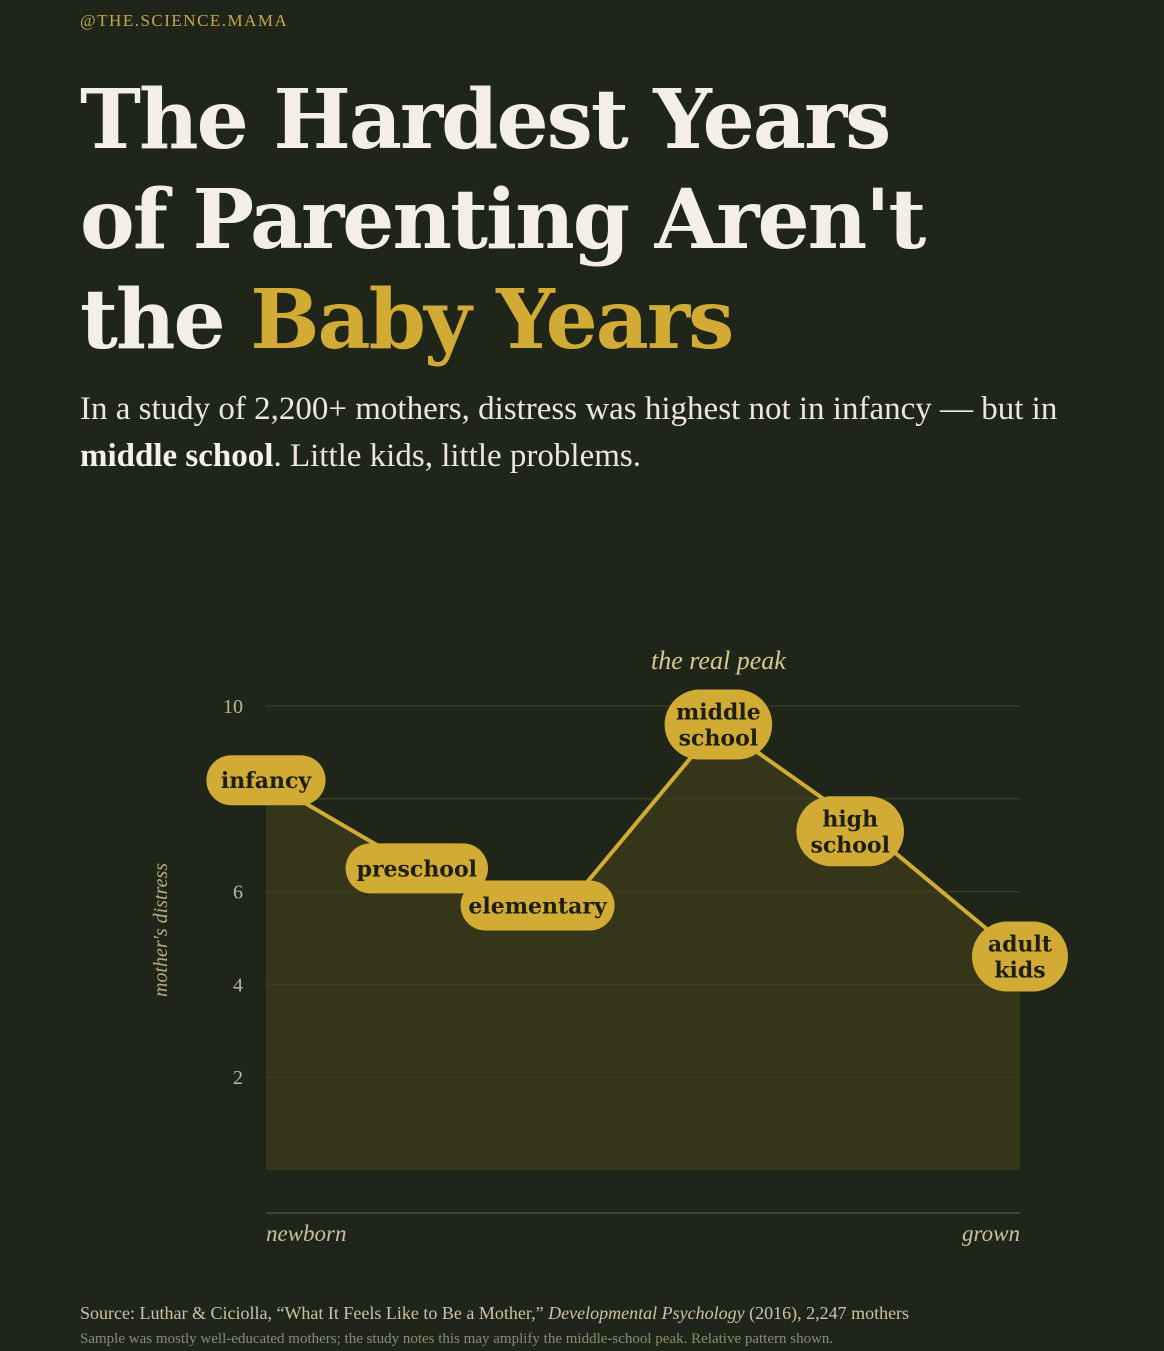 The image size is (1164, 1351). I want to click on data-point-label: elementary, so click(538, 907).